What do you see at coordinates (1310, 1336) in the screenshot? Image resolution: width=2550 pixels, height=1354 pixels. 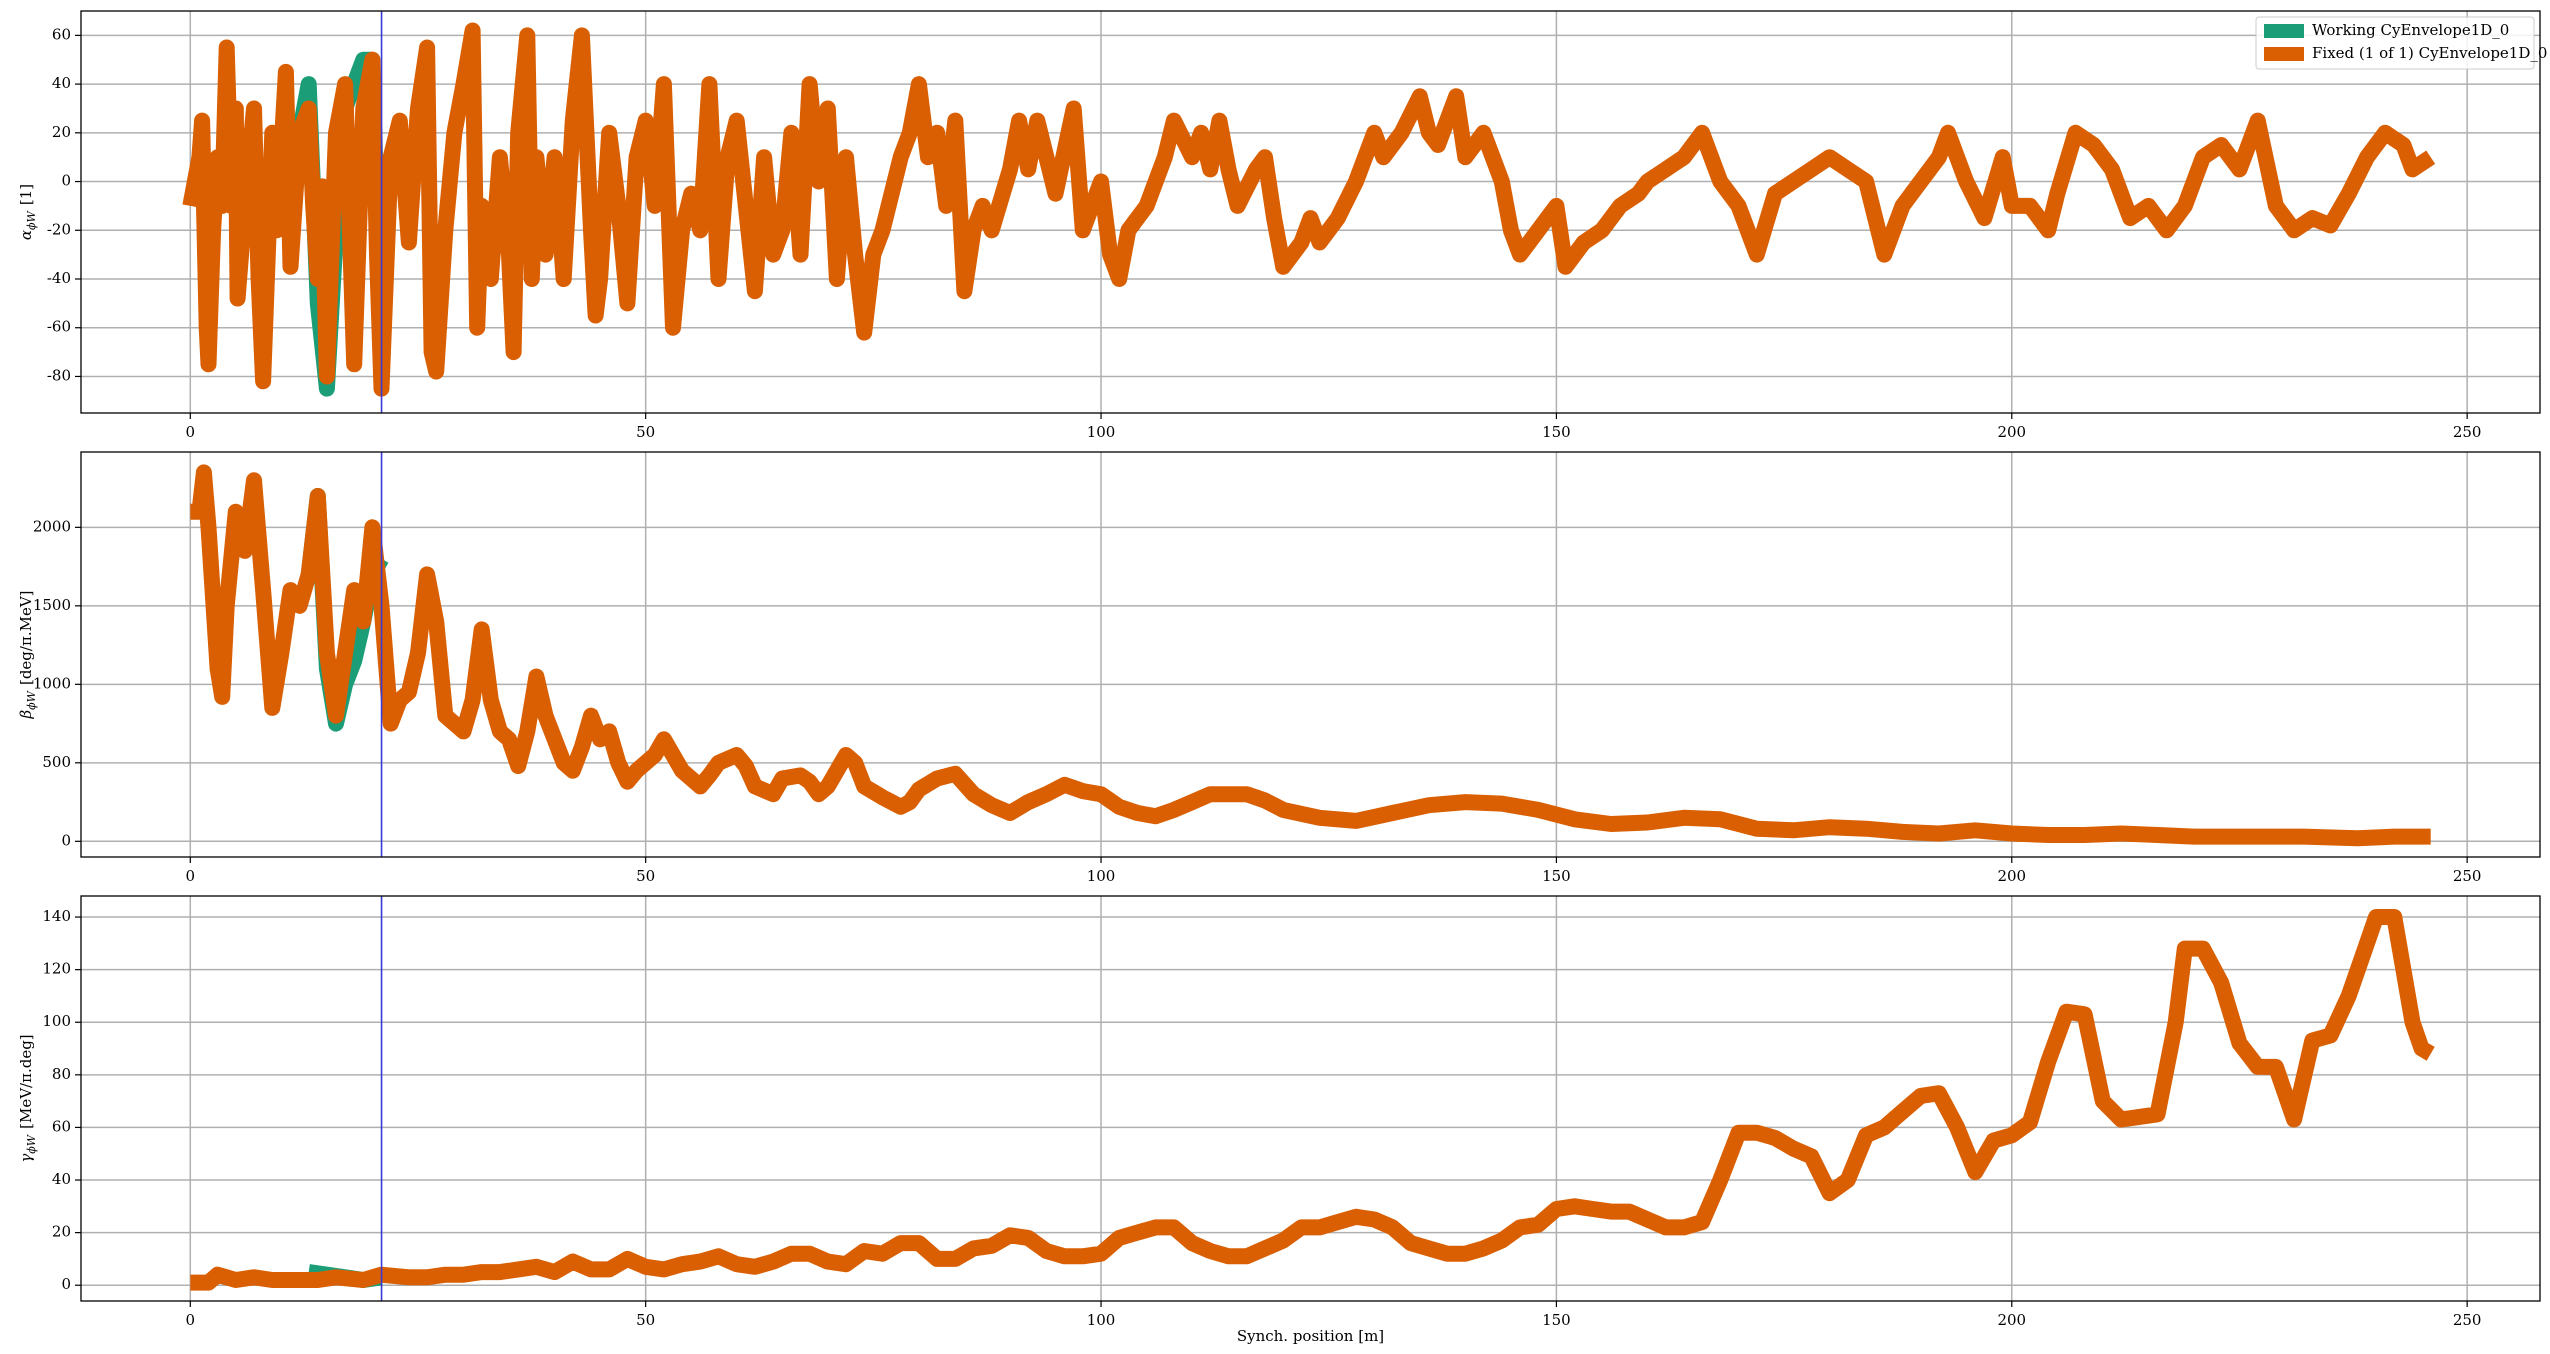 I see `x-axis-label: Synch. position [m]` at bounding box center [1310, 1336].